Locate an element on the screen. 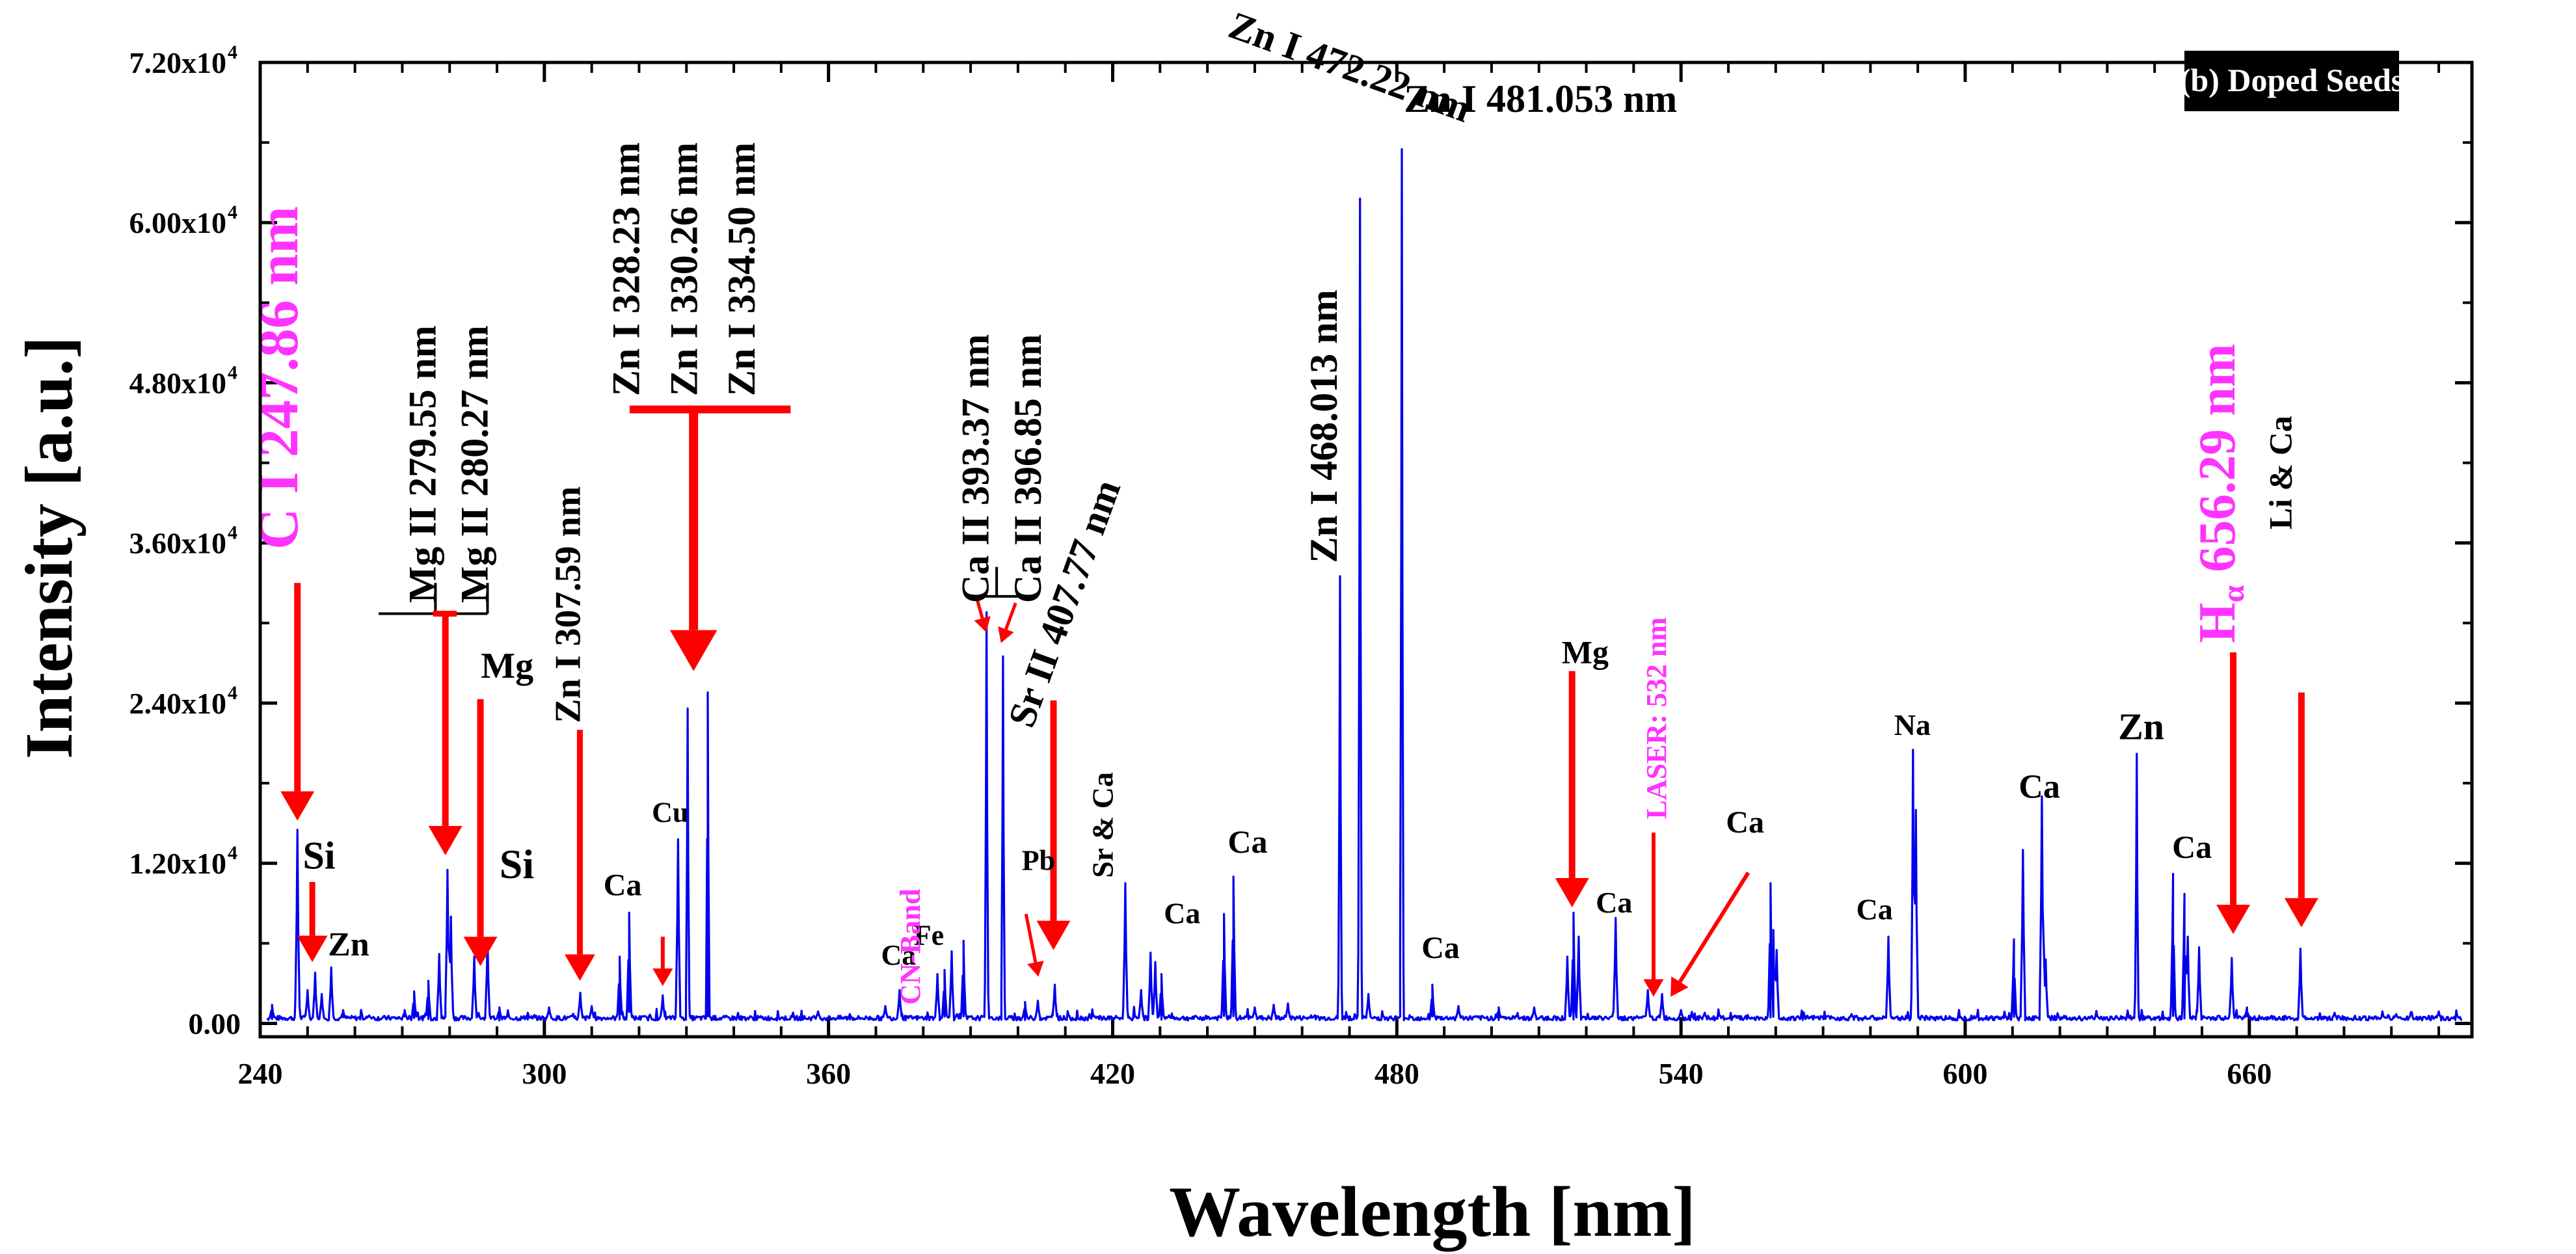 Image resolution: width=2576 pixels, height=1254 pixels. annotation-label: Na is located at coordinates (1912, 724).